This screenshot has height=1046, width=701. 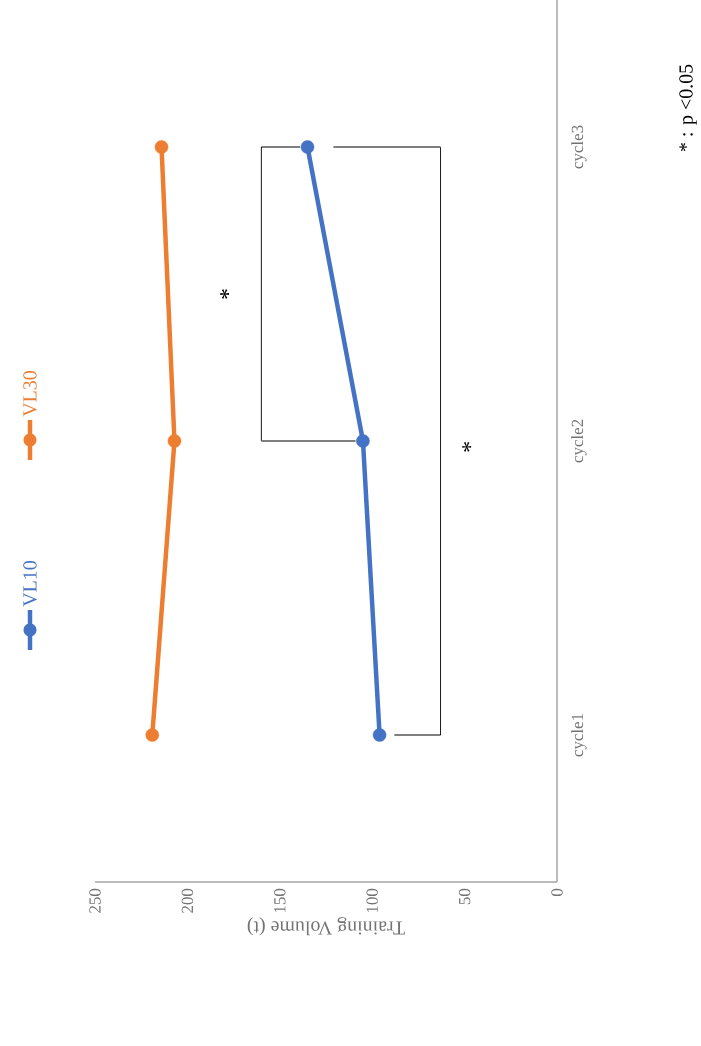 I want to click on x-axis-title: Training Volume (t), so click(x=326, y=926).